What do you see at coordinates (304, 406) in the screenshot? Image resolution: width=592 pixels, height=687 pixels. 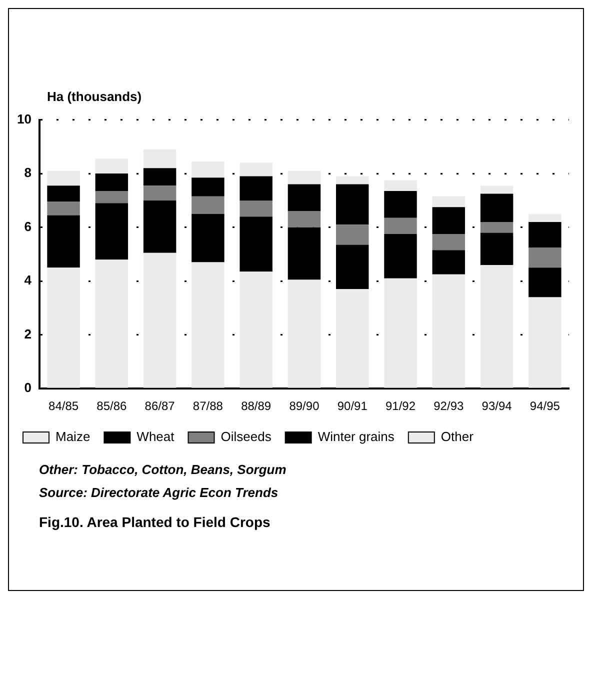 I see `x-tick-label: 89/90` at bounding box center [304, 406].